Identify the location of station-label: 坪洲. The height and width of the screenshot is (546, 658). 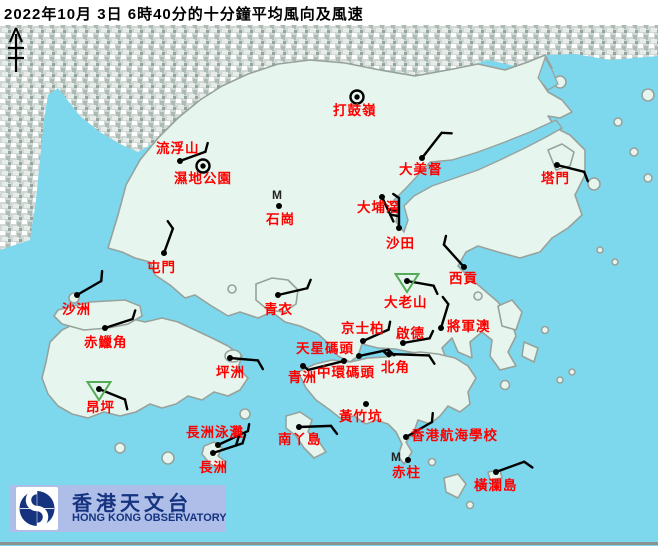
(230, 372).